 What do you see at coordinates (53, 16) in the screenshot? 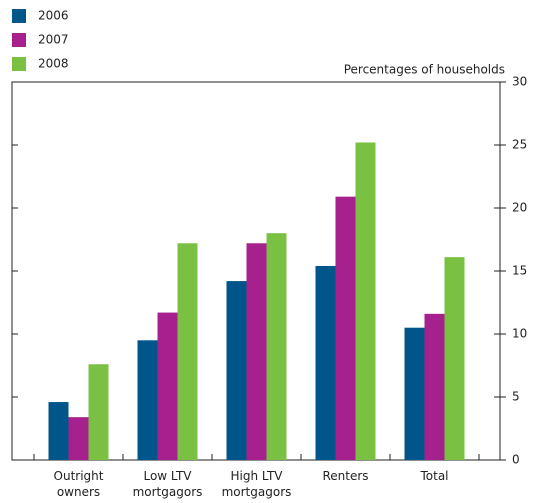
I see `legend-label: 2006` at bounding box center [53, 16].